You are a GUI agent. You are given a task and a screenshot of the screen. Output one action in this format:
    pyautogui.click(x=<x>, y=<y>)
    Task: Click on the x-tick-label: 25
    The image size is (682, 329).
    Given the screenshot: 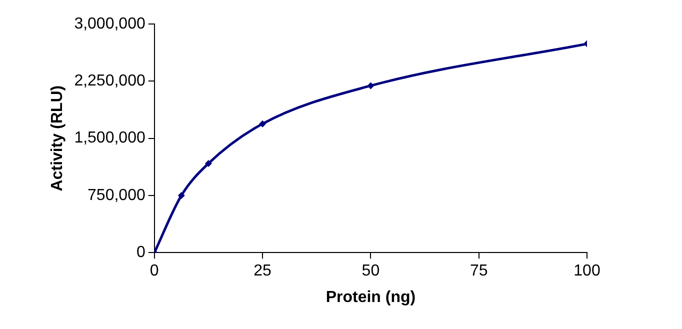 What is the action you would take?
    pyautogui.click(x=263, y=271)
    